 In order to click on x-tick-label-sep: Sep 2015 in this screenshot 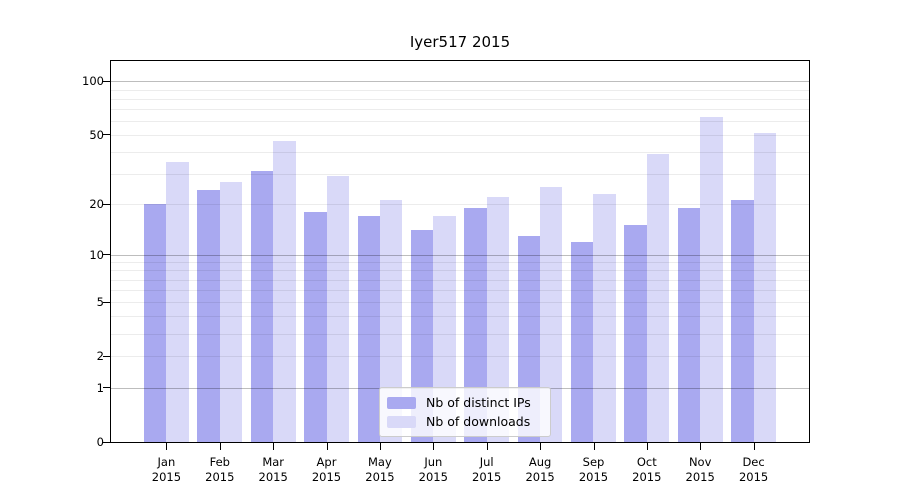, I will do `click(593, 469)`.